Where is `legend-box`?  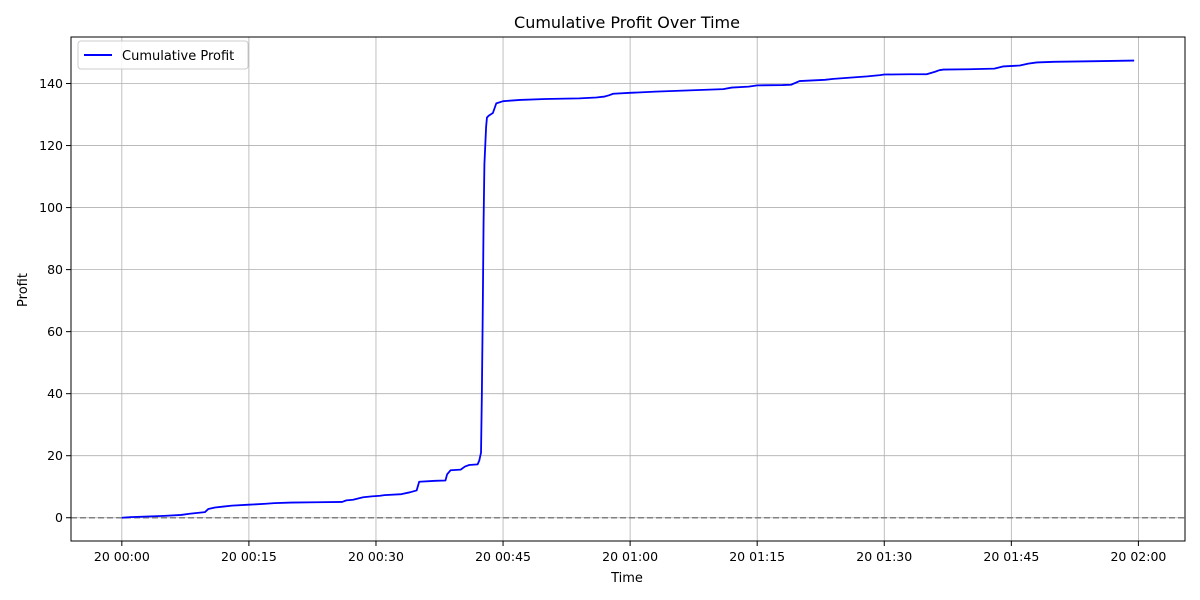 legend-box is located at coordinates (163, 55).